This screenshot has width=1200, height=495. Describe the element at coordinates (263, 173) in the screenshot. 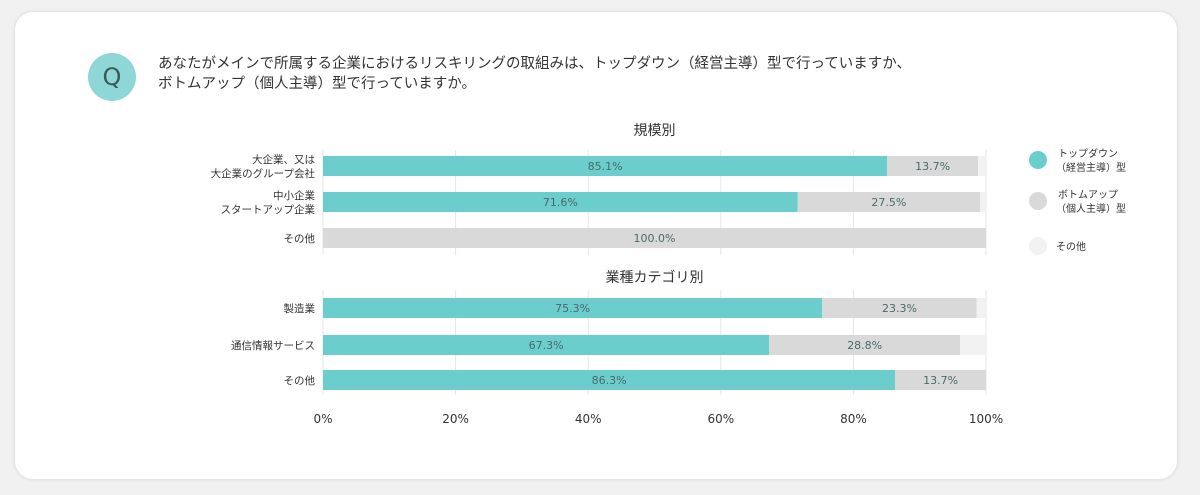

I see `category-label: 大企業のグループ会社` at that location.